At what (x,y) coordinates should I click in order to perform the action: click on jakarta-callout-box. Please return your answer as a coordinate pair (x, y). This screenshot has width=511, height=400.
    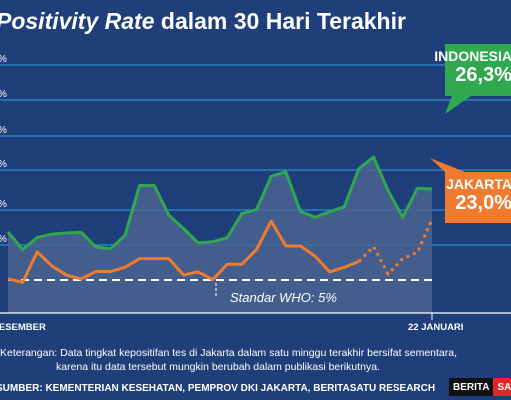
    Looking at the image, I should click on (470, 190).